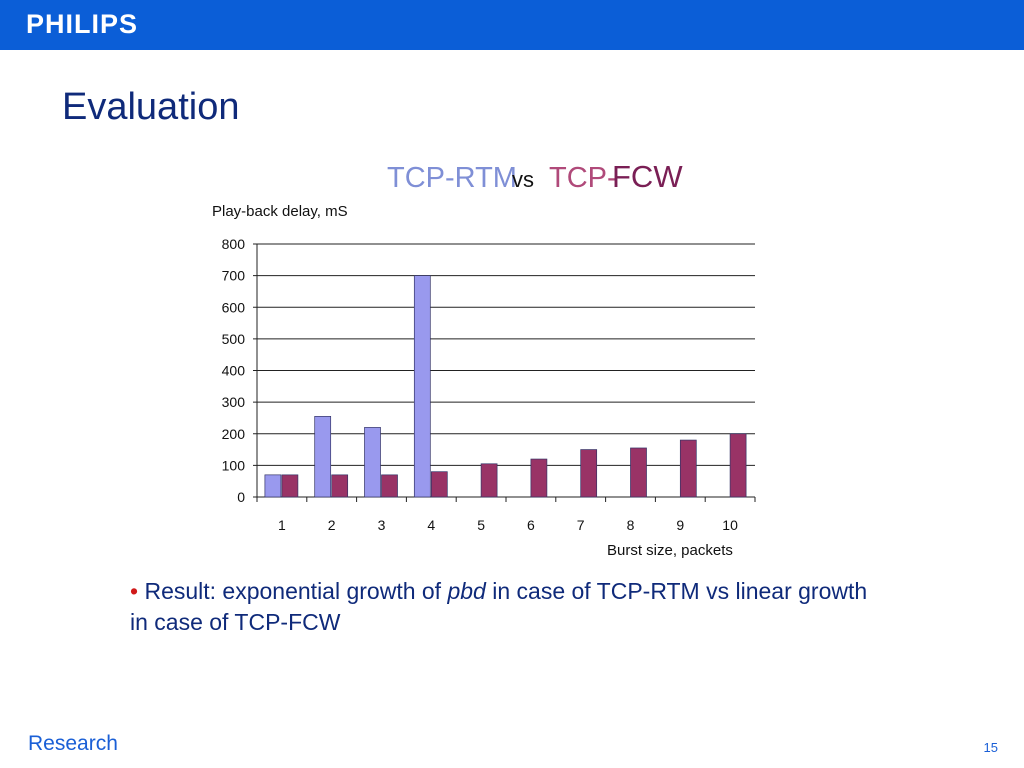 The width and height of the screenshot is (1024, 768). What do you see at coordinates (431, 525) in the screenshot?
I see `x-tick-label: 4` at bounding box center [431, 525].